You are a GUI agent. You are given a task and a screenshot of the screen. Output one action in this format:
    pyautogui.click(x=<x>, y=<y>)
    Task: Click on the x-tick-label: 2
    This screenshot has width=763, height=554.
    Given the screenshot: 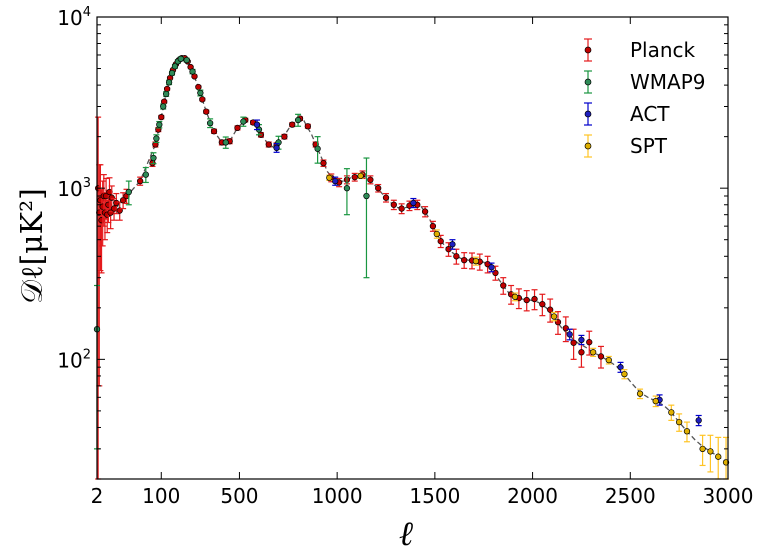 What is the action you would take?
    pyautogui.click(x=97, y=496)
    